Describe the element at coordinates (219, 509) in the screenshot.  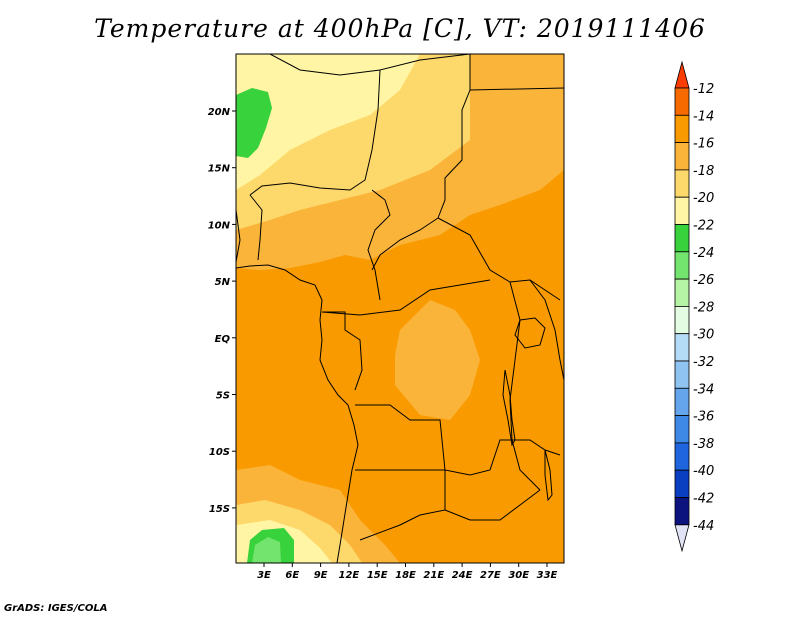
I see `lat-tick-label: 15S` at that location.